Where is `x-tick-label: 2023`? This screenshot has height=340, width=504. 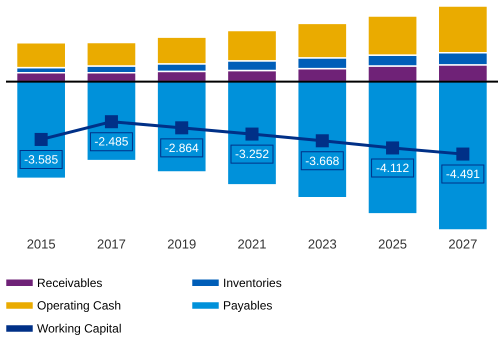 x-tick-label: 2023 is located at coordinates (322, 244).